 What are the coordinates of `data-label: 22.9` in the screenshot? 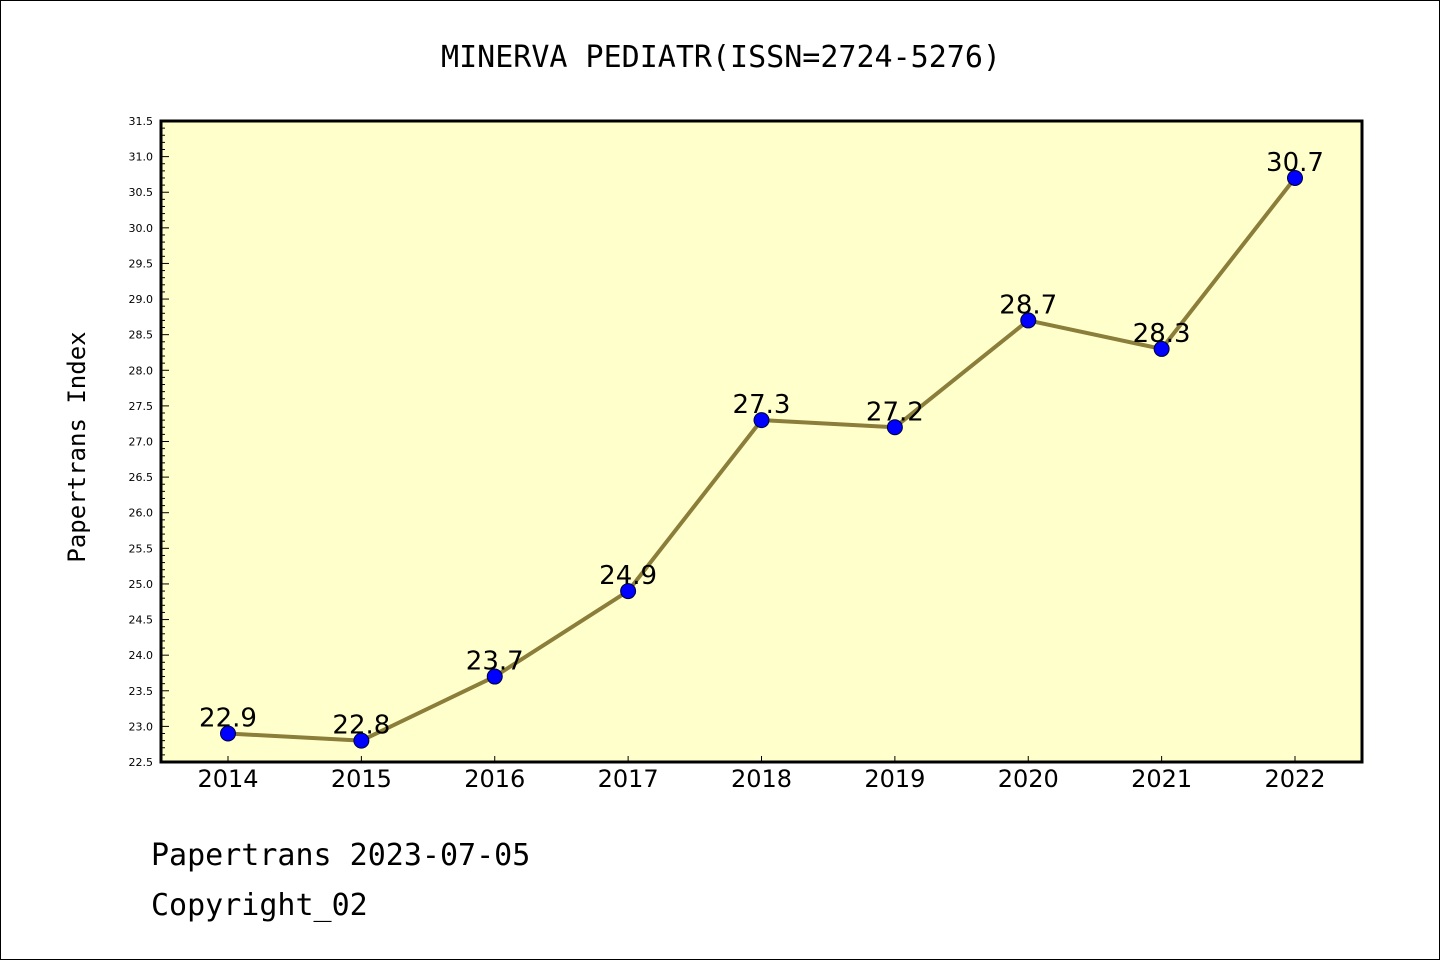 It's located at (228, 719).